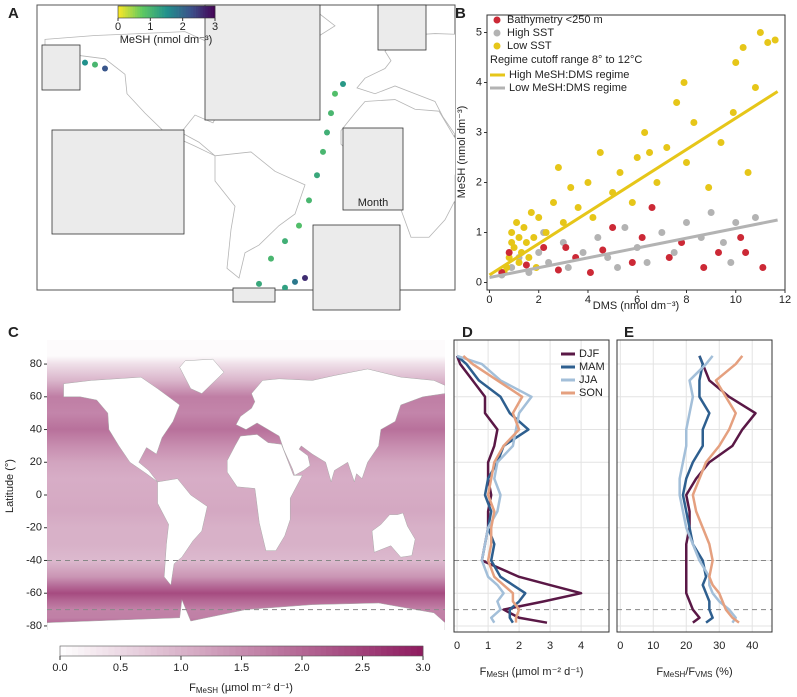 The height and width of the screenshot is (697, 797). What do you see at coordinates (785, 300) in the screenshot?
I see `x-tick-label: 12` at bounding box center [785, 300].